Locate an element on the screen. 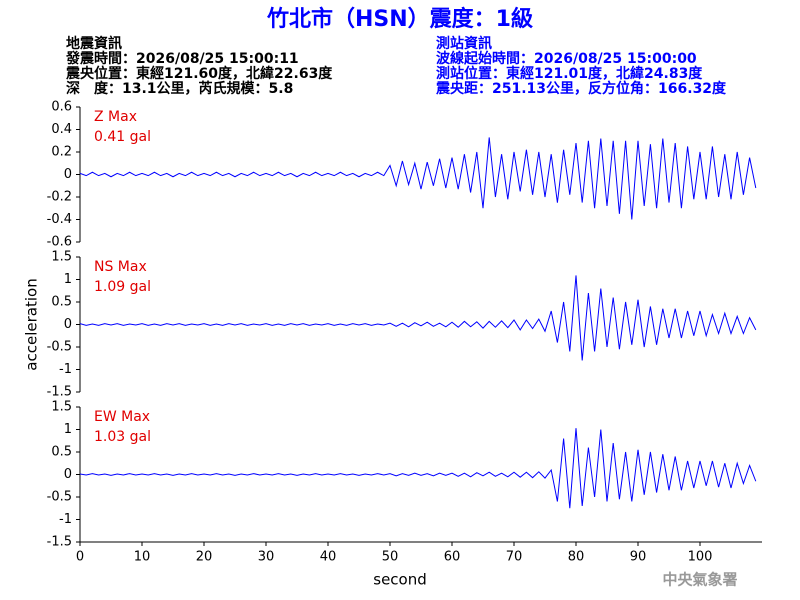  x-tick-label: 10 is located at coordinates (142, 557).